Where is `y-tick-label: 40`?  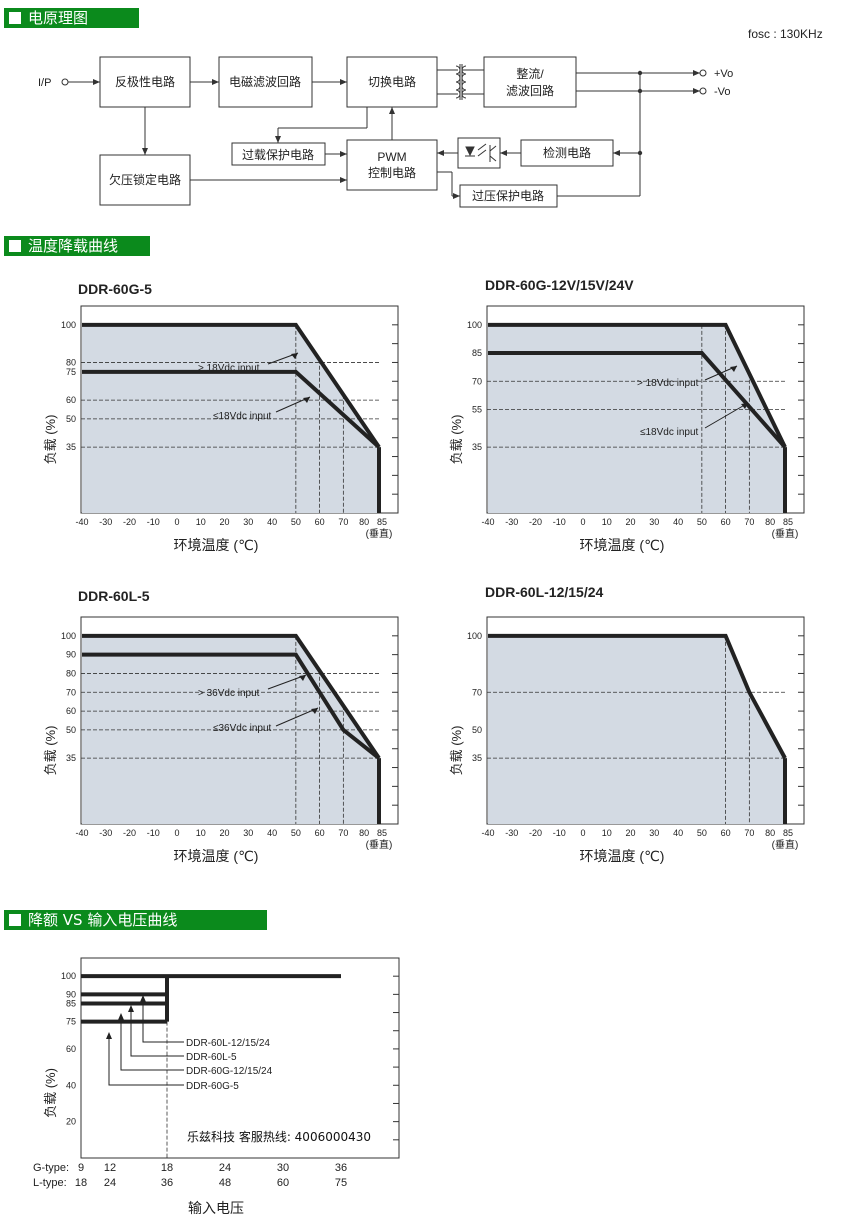
y-tick-label: 40 is located at coordinates (71, 1085).